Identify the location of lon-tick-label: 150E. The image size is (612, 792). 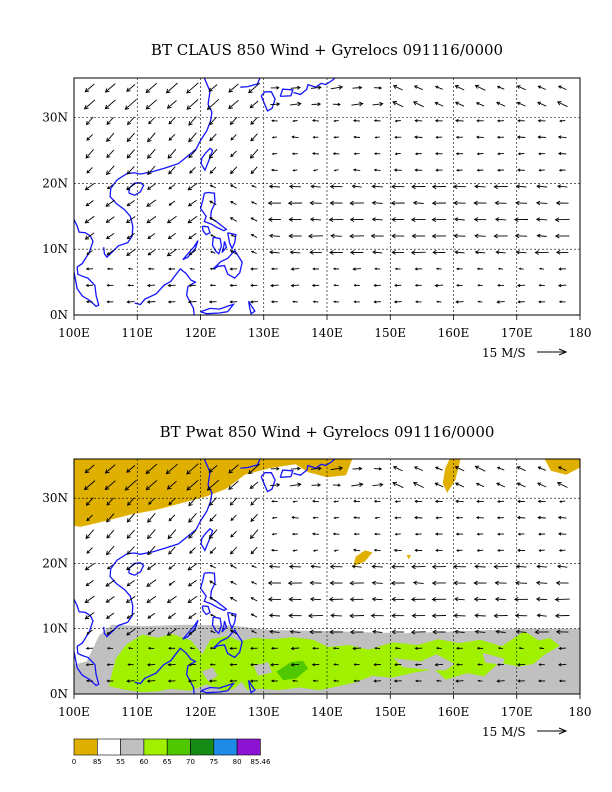
(390, 333).